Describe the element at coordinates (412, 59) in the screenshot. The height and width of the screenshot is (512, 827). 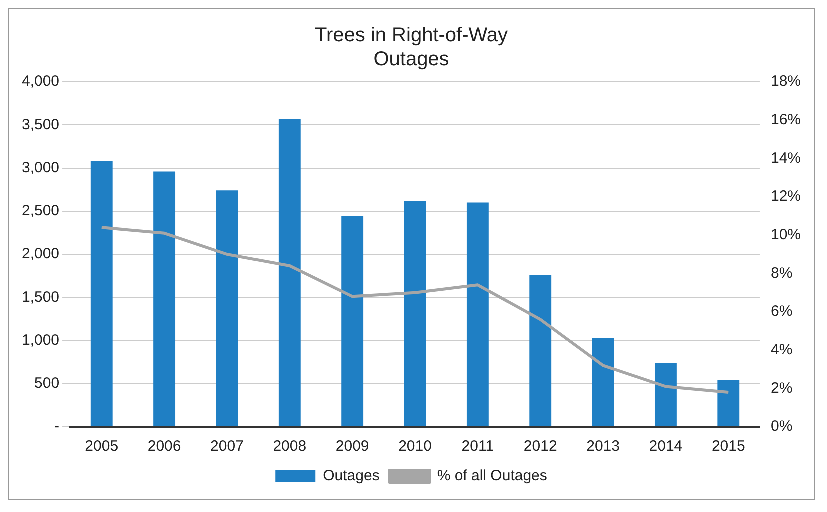
I see `text: Outages` at that location.